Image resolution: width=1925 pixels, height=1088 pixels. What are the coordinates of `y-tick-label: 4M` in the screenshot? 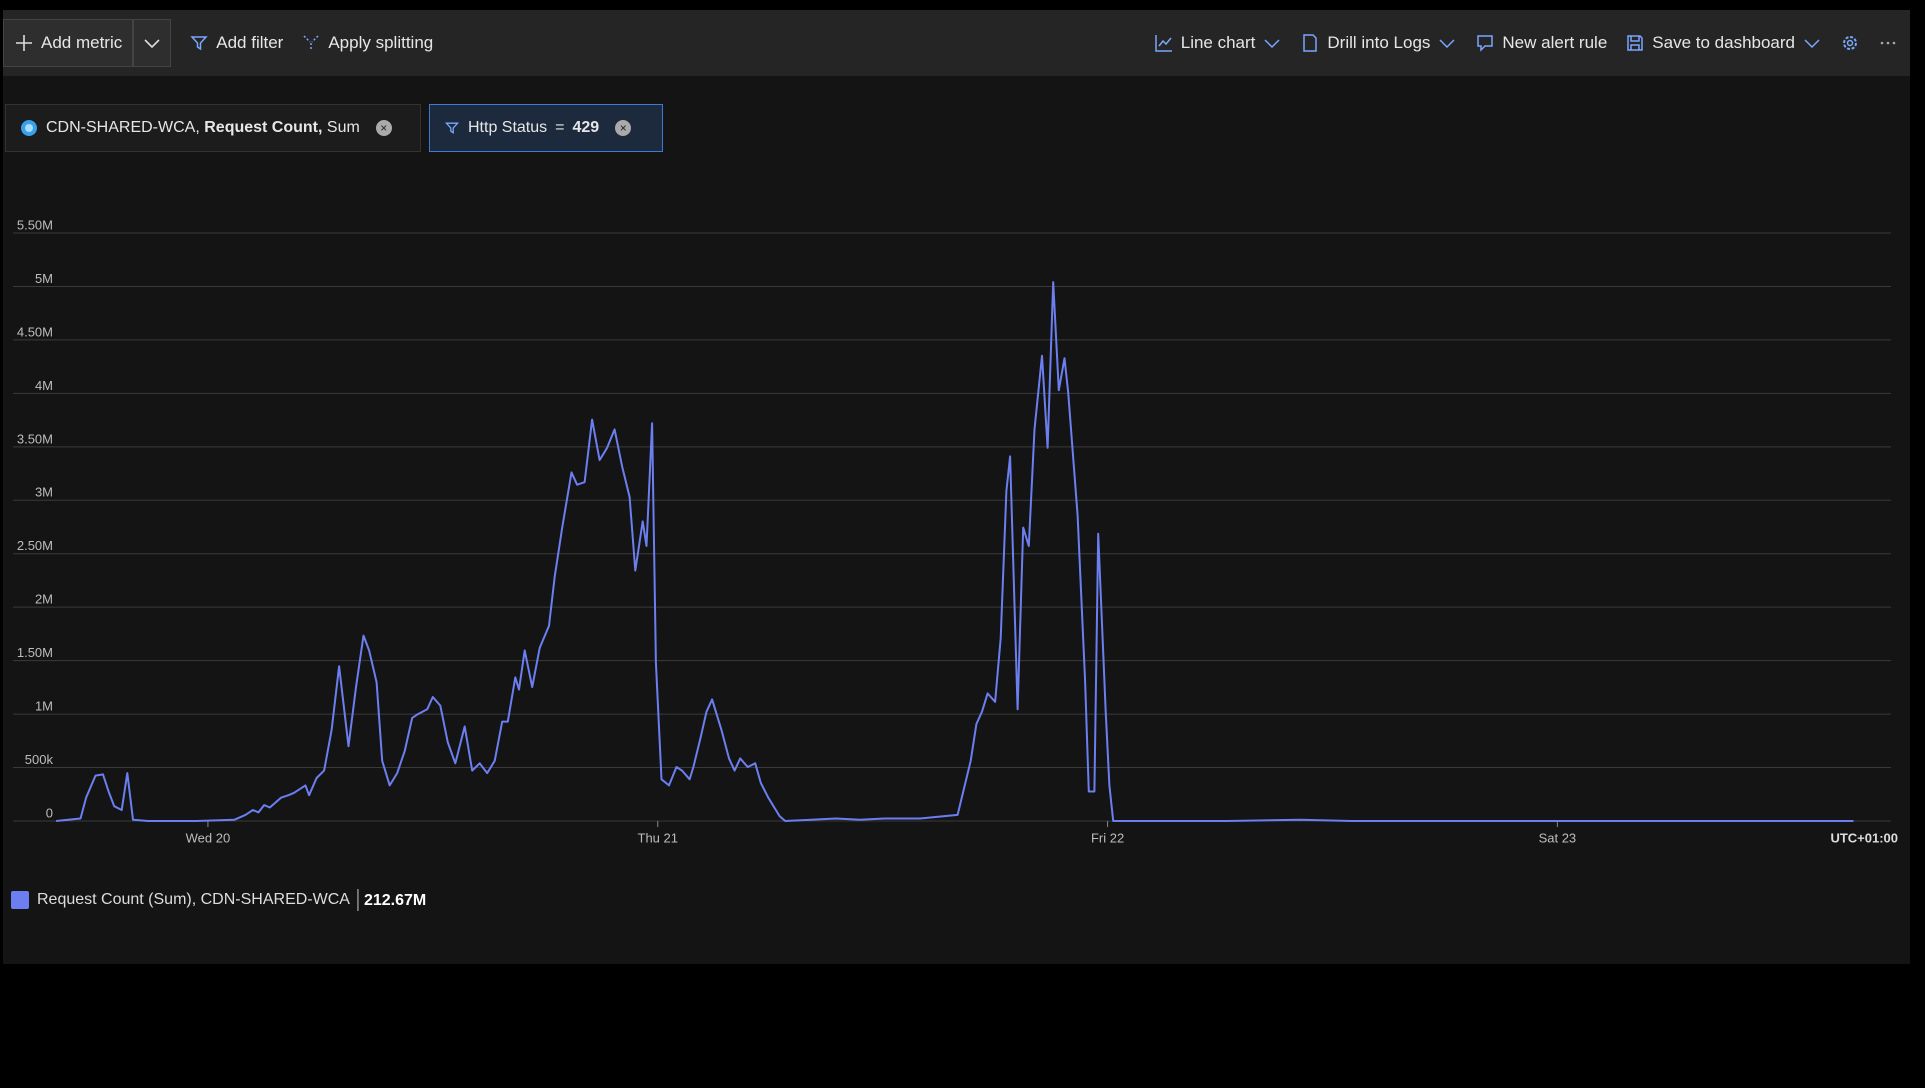 It's located at (44, 385).